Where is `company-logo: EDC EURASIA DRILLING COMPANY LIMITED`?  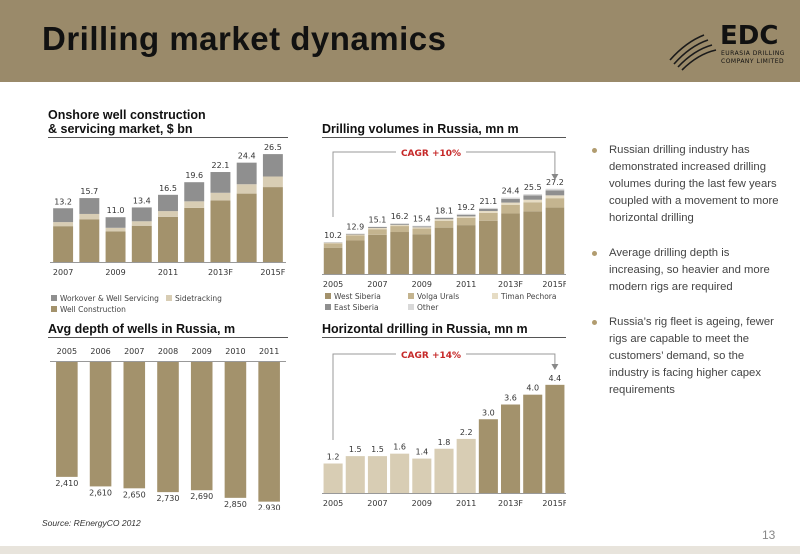
company-logo: EDC EURASIA DRILLING COMPANY LIMITED is located at coordinates (726, 46).